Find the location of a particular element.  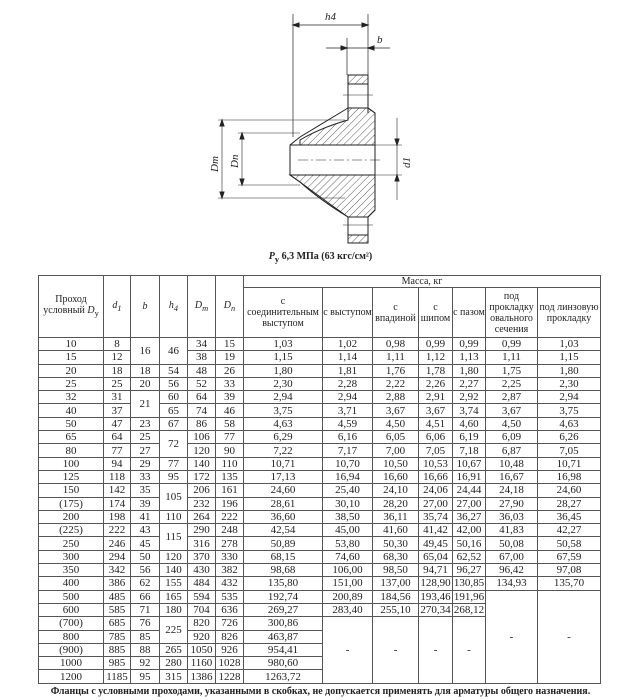

table-cell: 300,86 is located at coordinates (283, 623).